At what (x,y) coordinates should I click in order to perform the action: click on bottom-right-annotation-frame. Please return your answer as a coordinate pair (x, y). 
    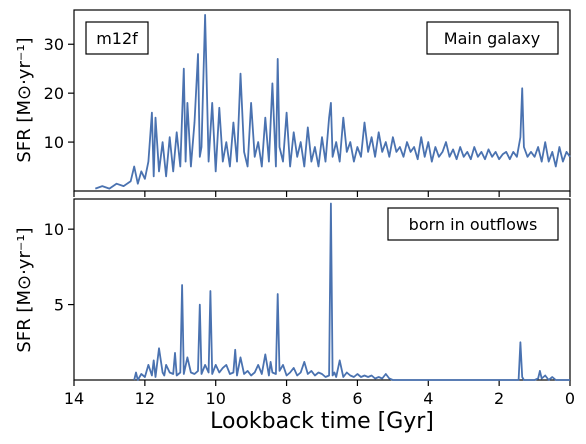
    Looking at the image, I should click on (473, 224).